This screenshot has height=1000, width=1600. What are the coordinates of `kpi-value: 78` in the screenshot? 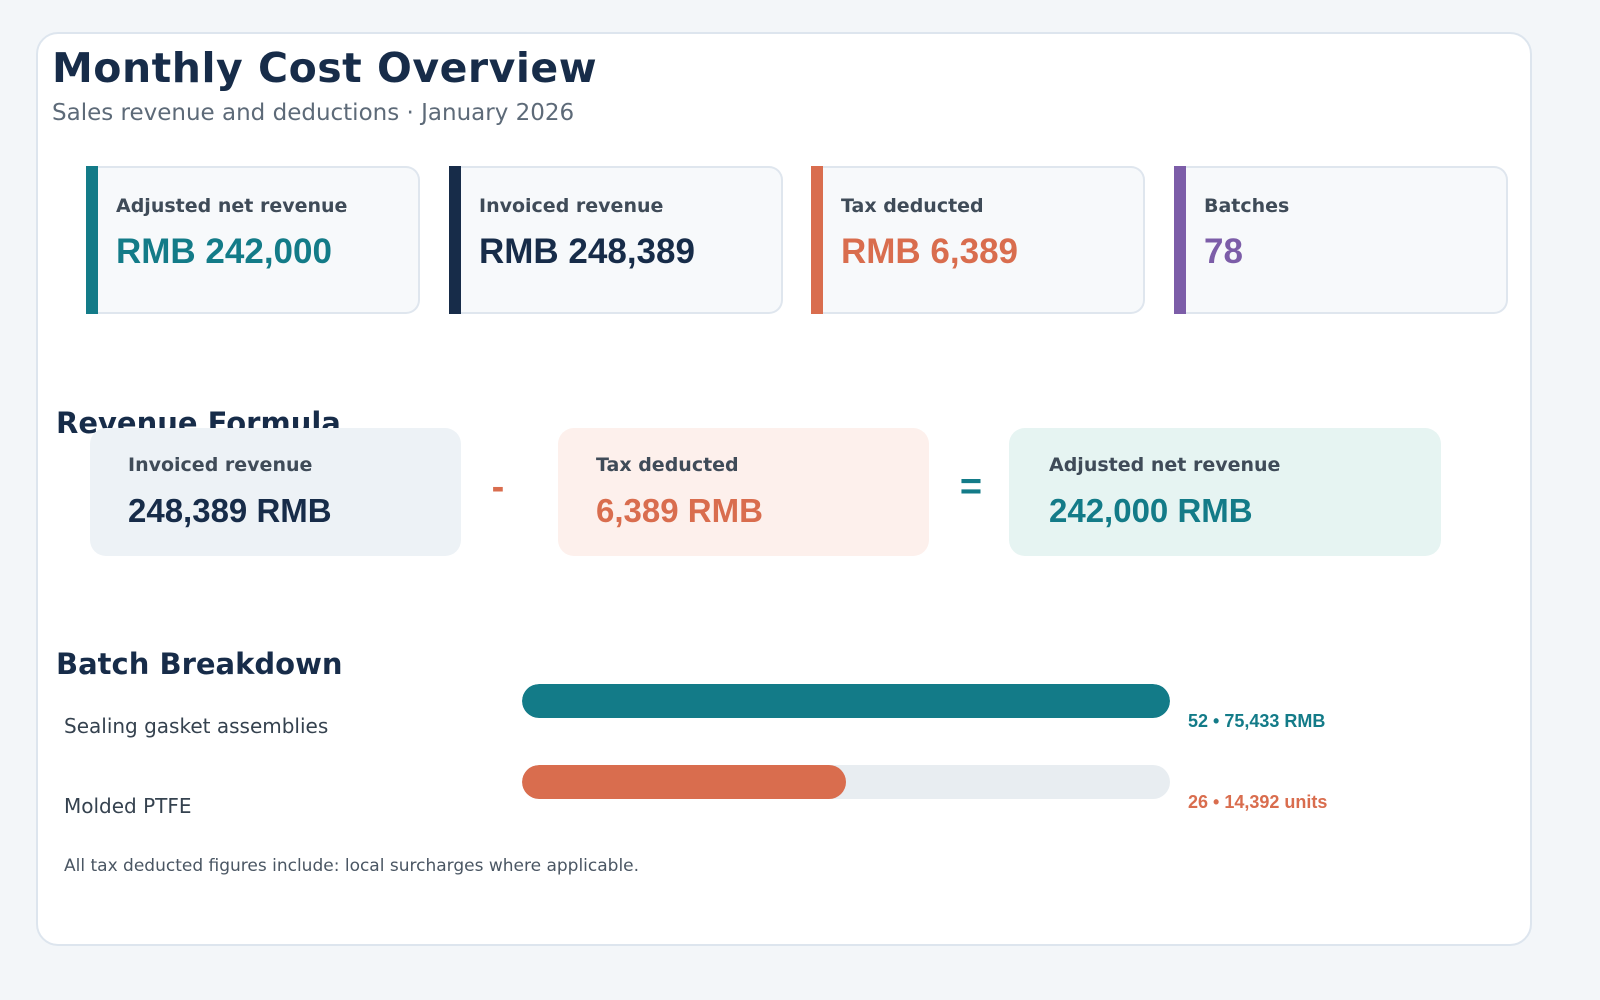 It's located at (1223, 251).